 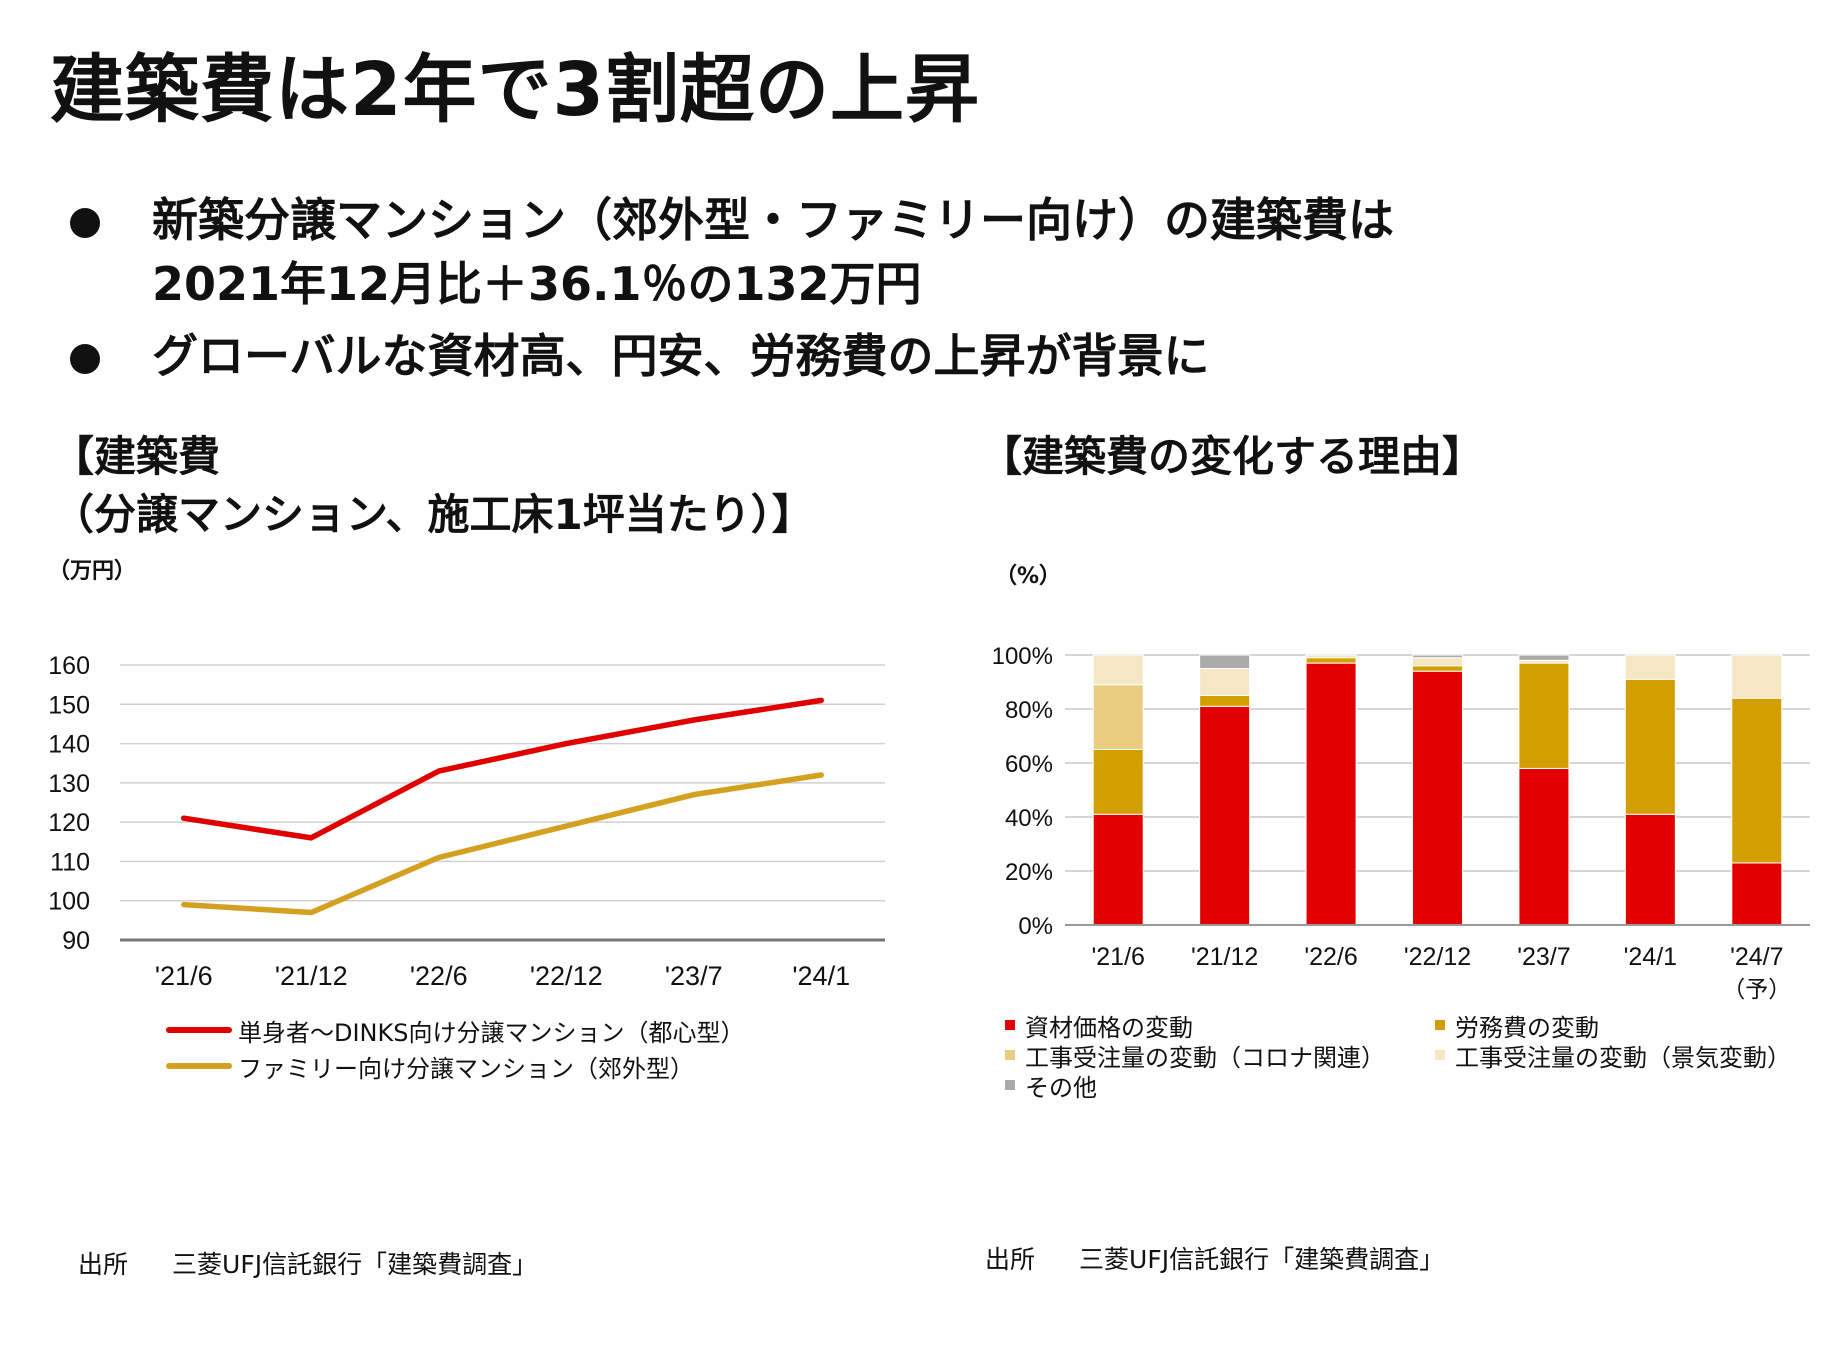 I want to click on legend-item-series-1: 単身者～DINKS向け分譲マンション（都心型）, so click(x=455, y=1030).